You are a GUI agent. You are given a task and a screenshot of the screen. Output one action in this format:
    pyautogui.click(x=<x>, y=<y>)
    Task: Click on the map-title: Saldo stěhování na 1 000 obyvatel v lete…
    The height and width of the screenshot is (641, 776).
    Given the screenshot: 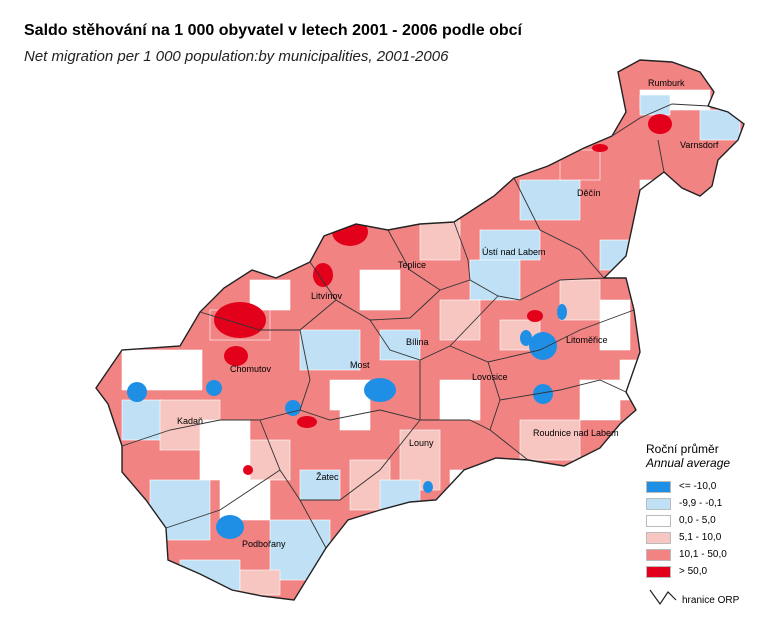 What is the action you would take?
    pyautogui.click(x=273, y=30)
    